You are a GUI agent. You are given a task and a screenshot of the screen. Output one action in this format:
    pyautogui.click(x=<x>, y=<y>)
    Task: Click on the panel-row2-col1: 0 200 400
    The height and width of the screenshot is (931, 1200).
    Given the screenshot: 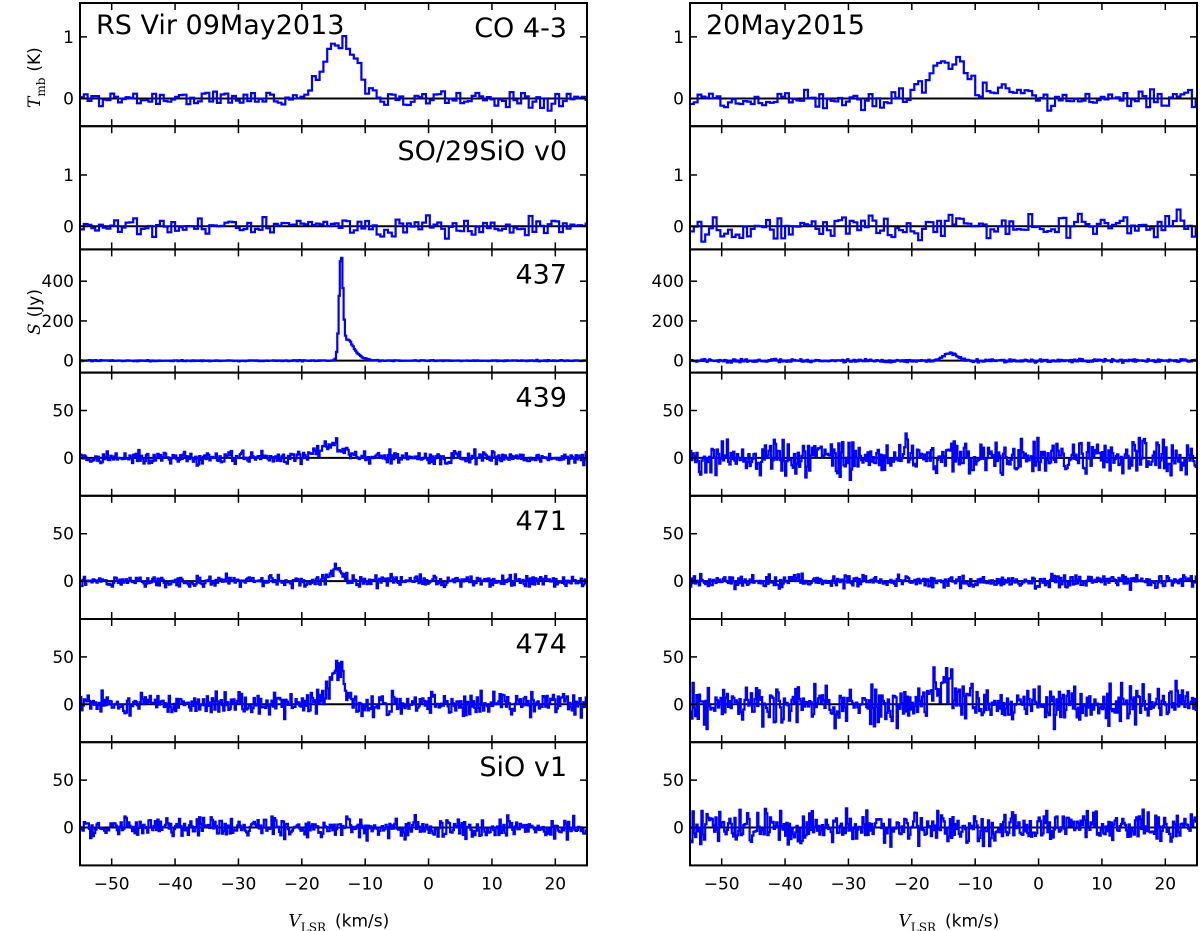 What is the action you would take?
    pyautogui.click(x=925, y=311)
    